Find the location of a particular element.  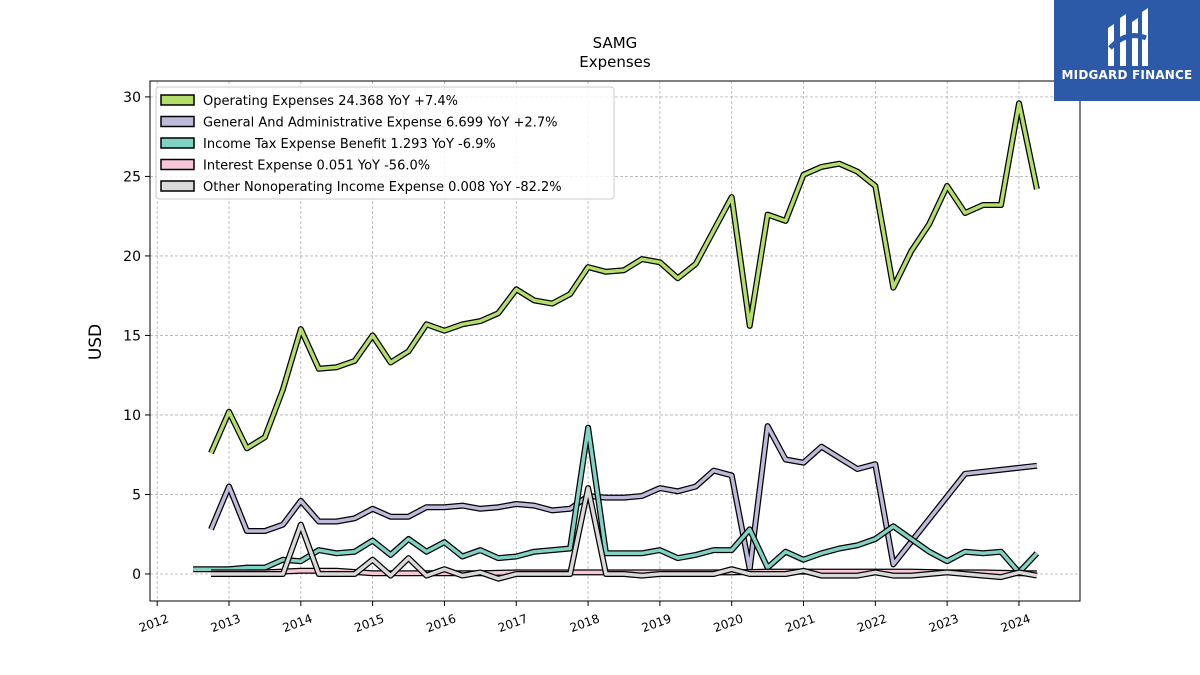

y-tick-label: 25 is located at coordinates (132, 177).